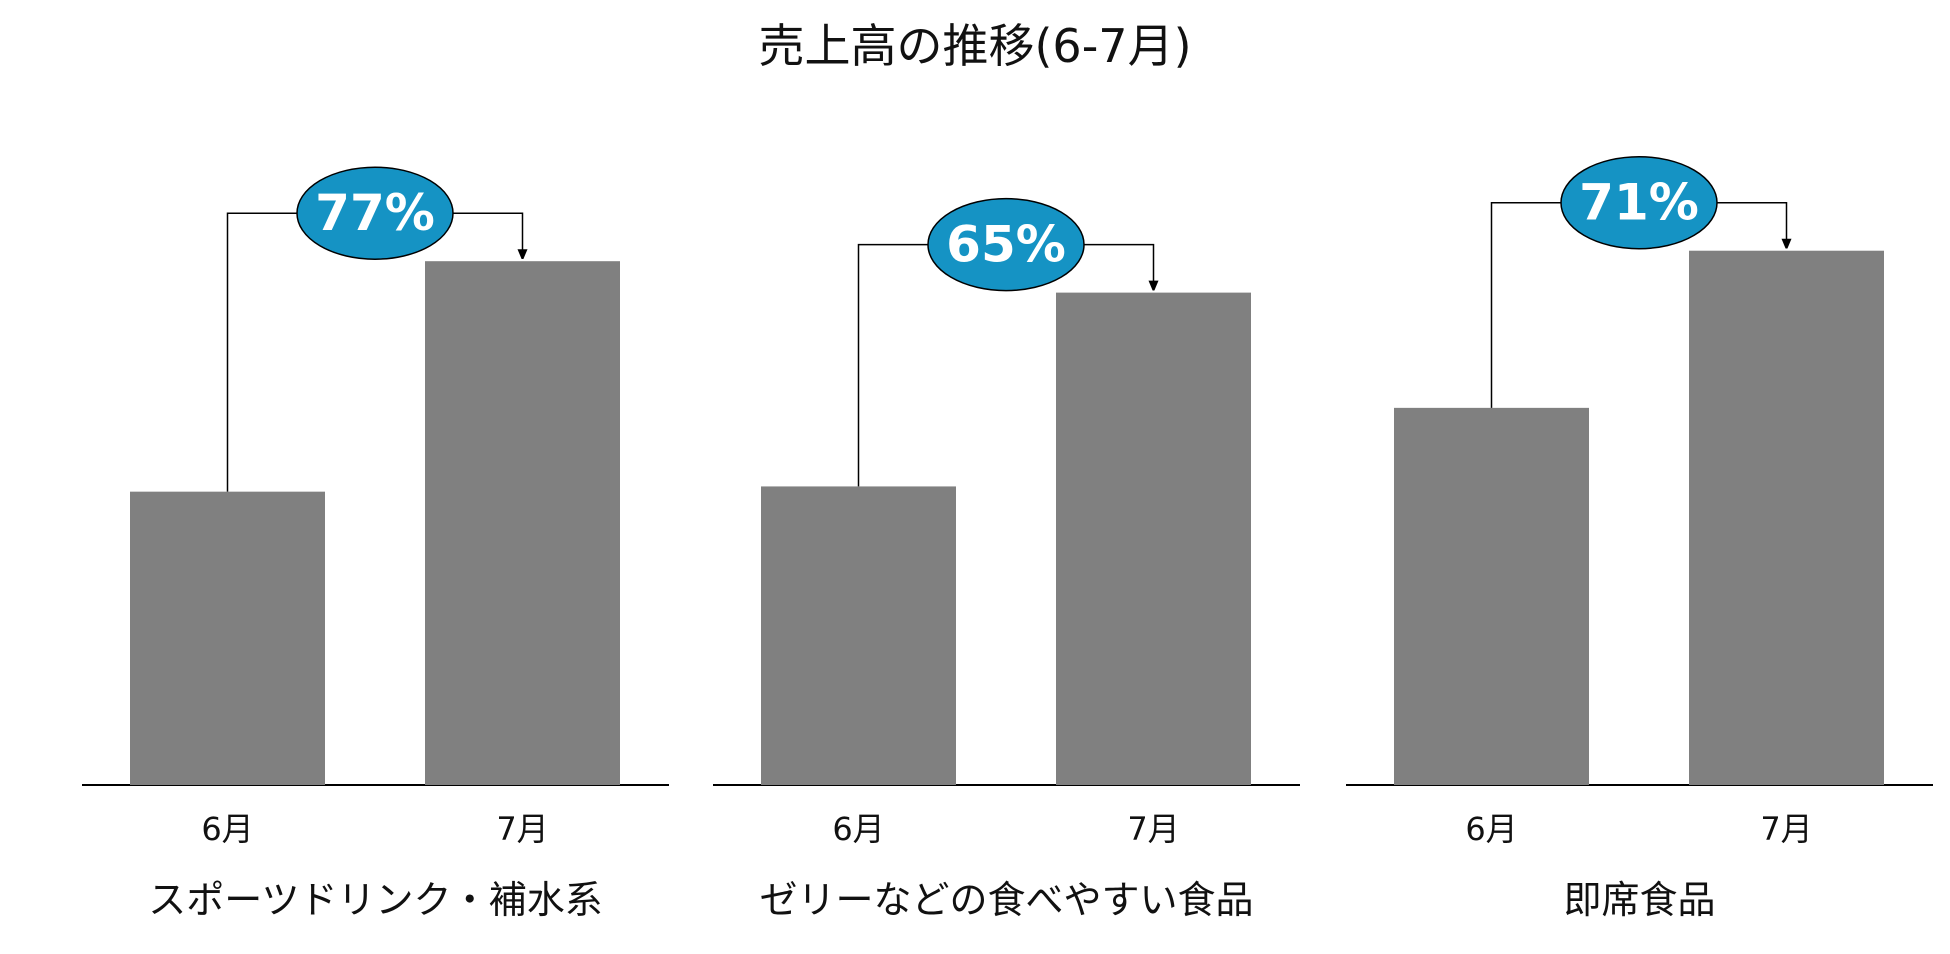 The image size is (1950, 954). What do you see at coordinates (227, 638) in the screenshot?
I see `bar-1-6月` at bounding box center [227, 638].